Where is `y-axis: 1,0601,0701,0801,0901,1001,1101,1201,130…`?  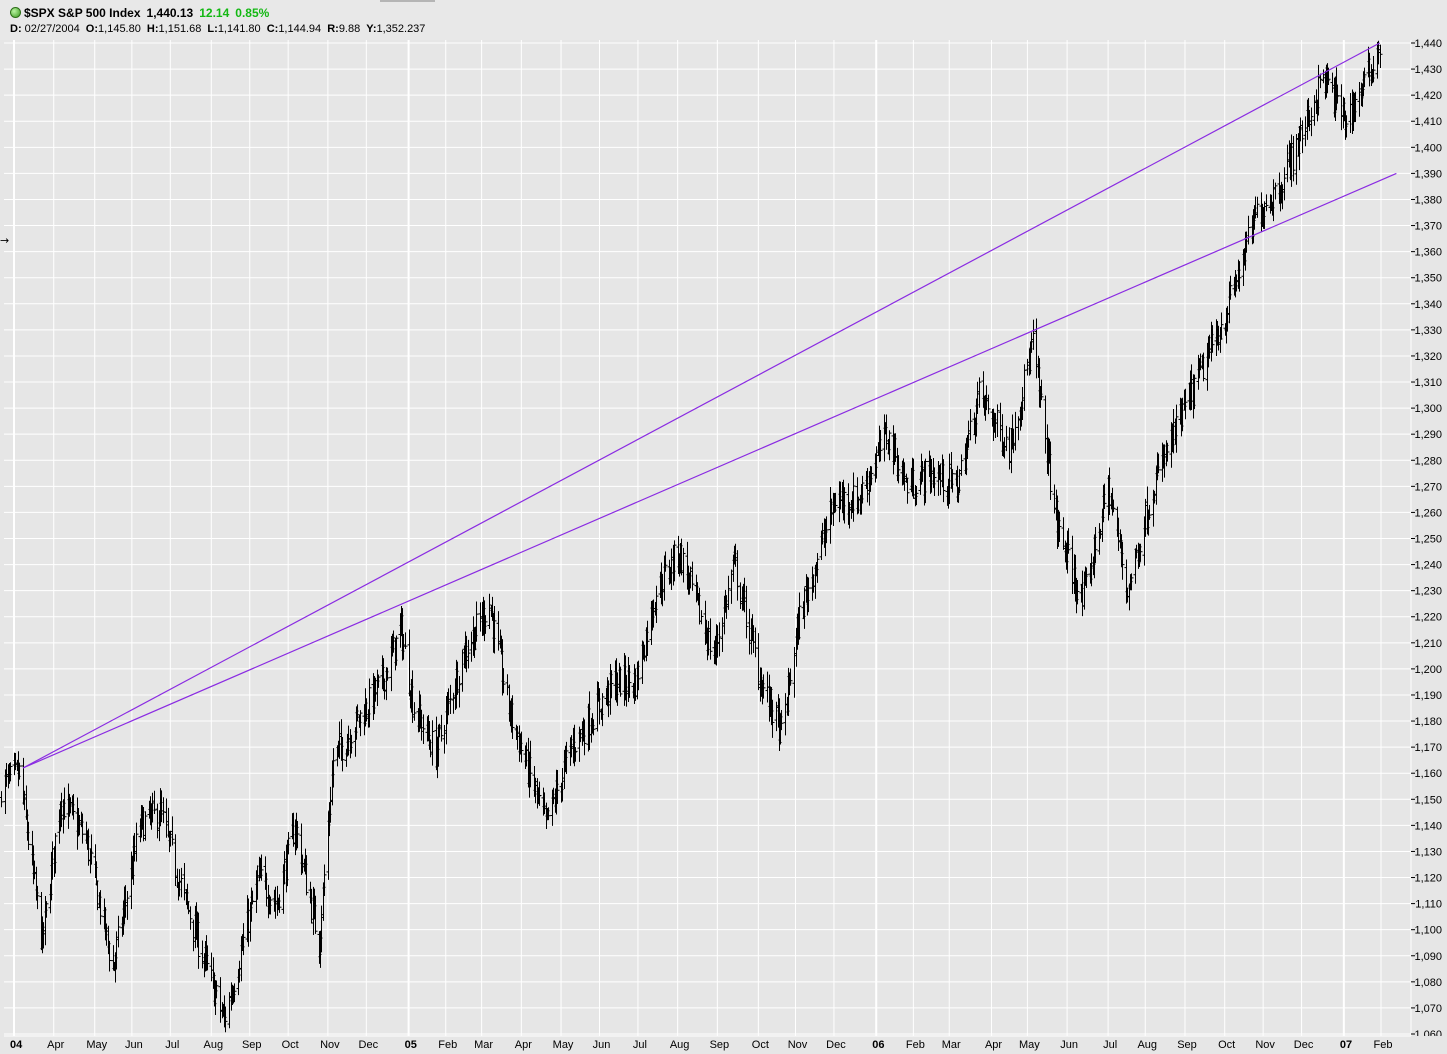
y-axis: 1,0601,0701,0801,0901,1001,1101,1201,130… is located at coordinates (1428, 541).